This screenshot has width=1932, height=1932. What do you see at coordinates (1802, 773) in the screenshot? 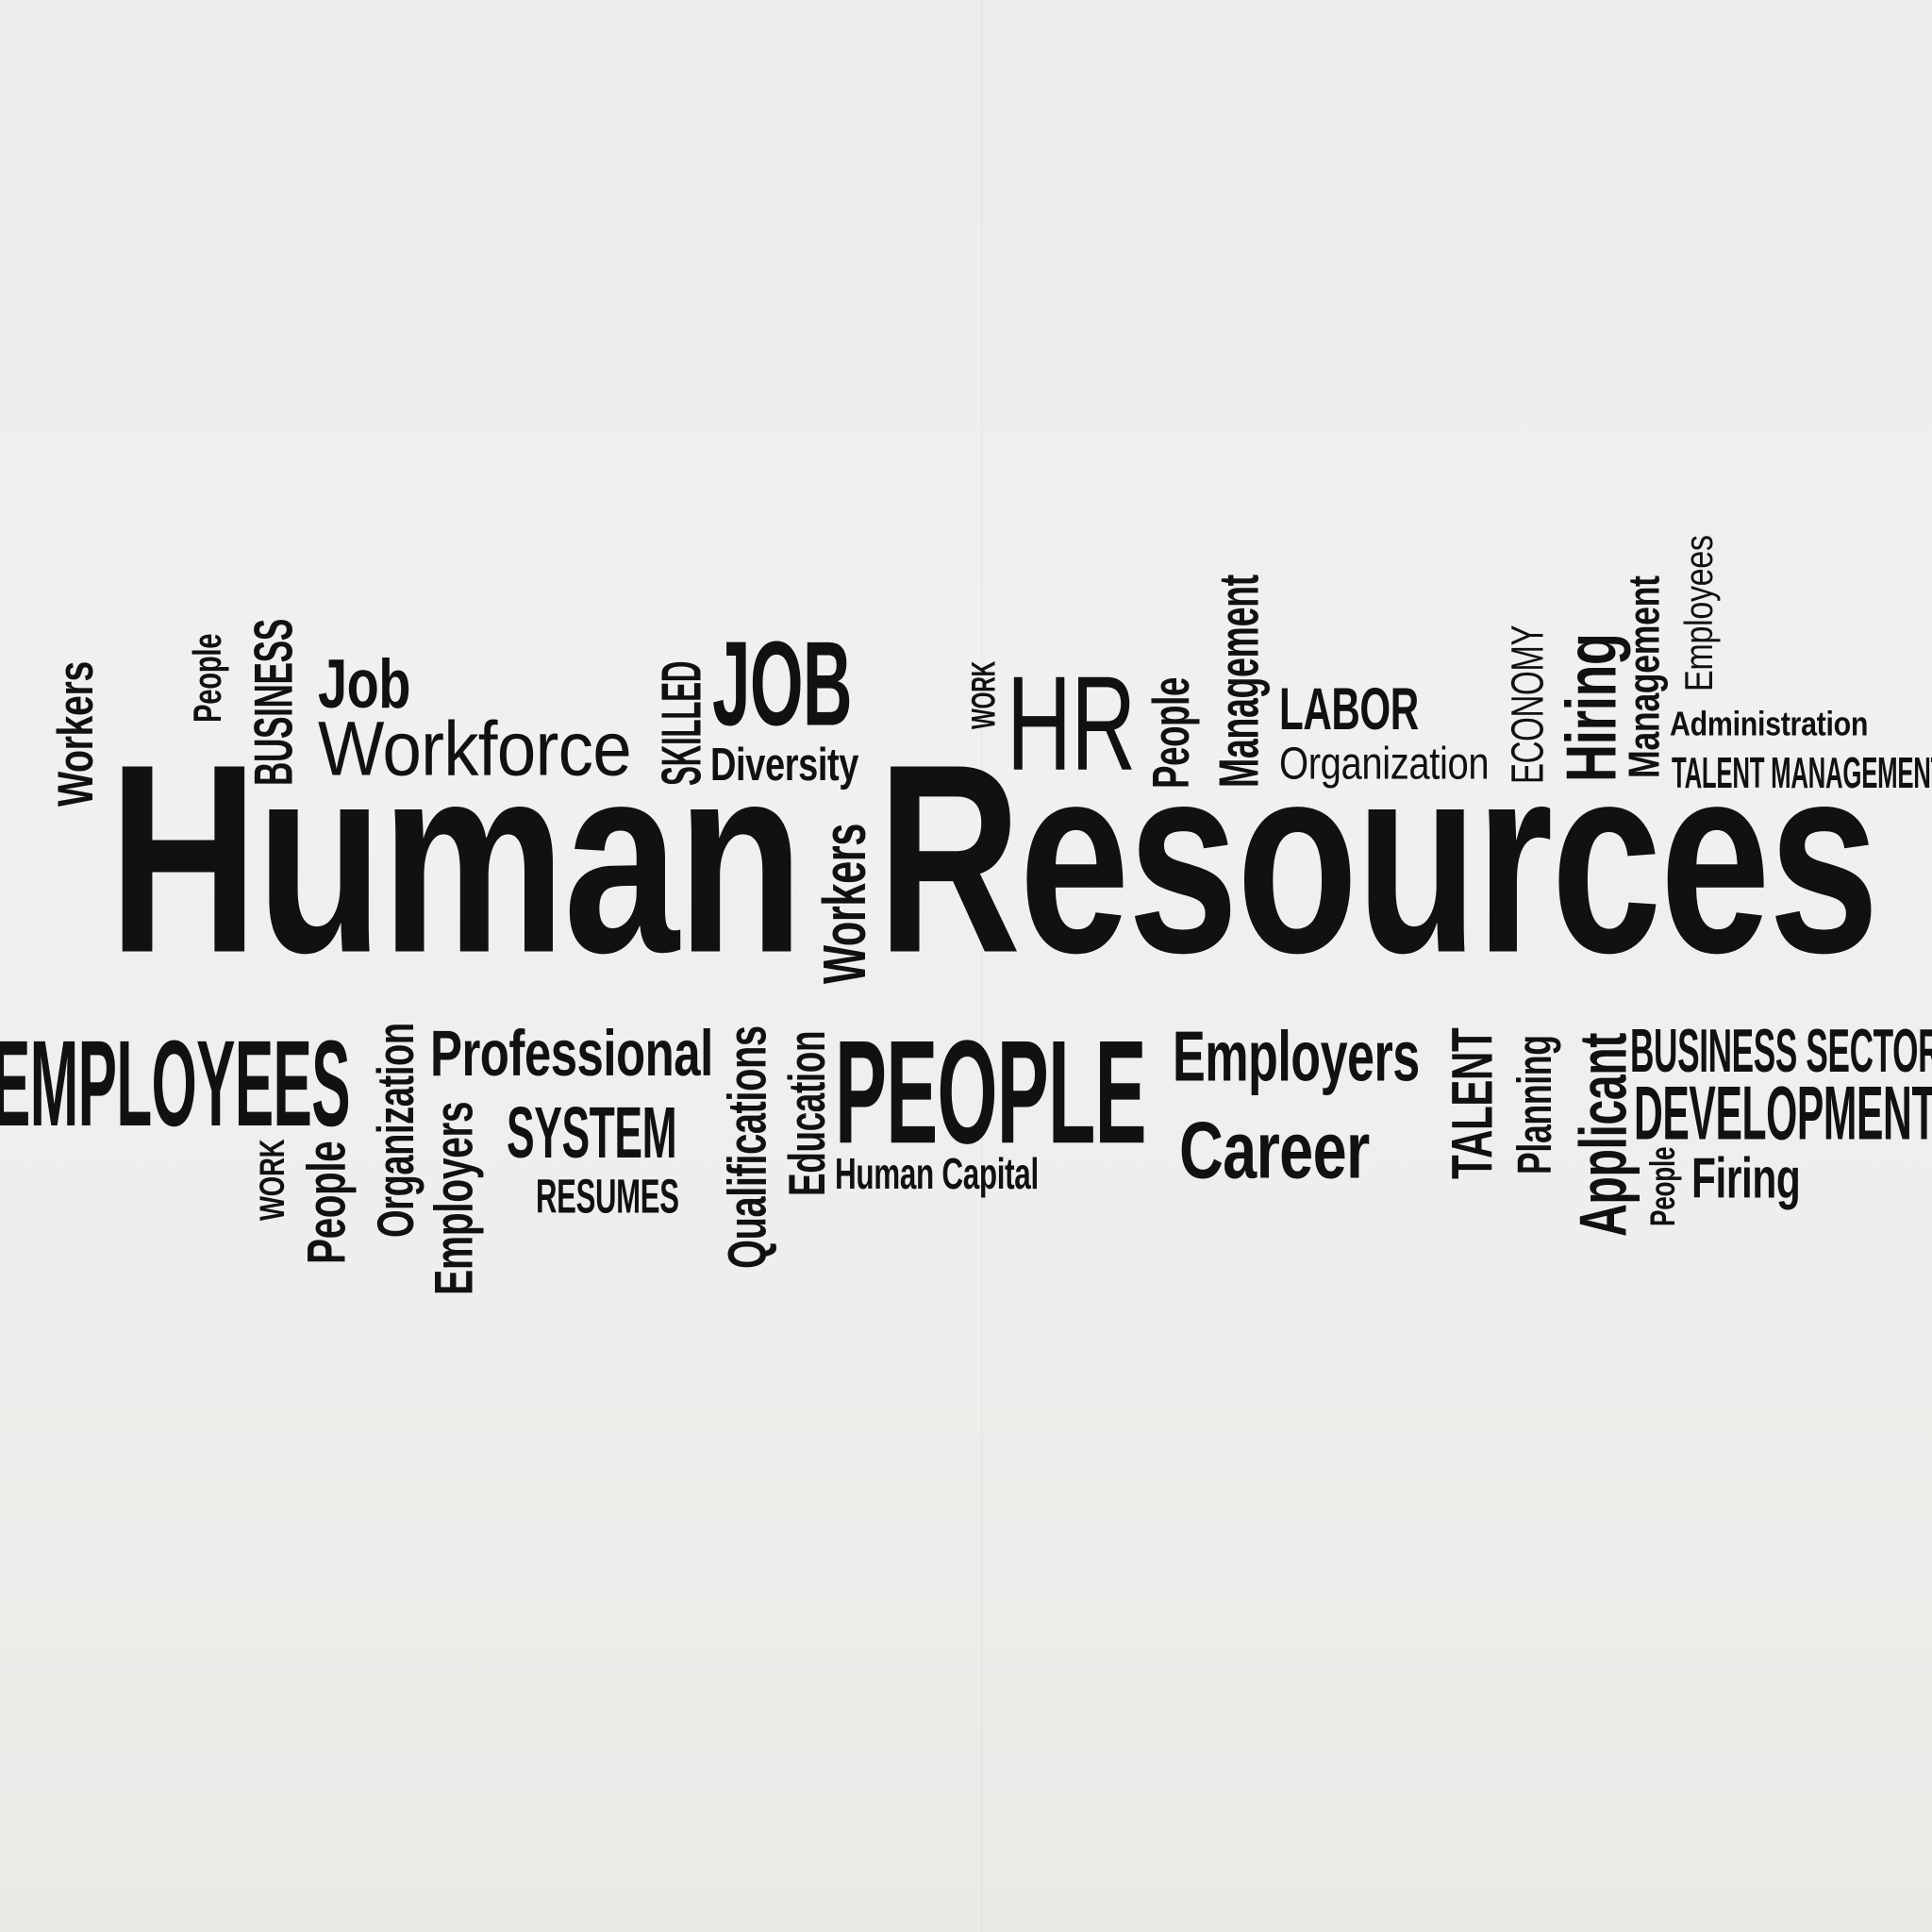
I see `word-talent-management: TALENT MANAGEMENT` at bounding box center [1802, 773].